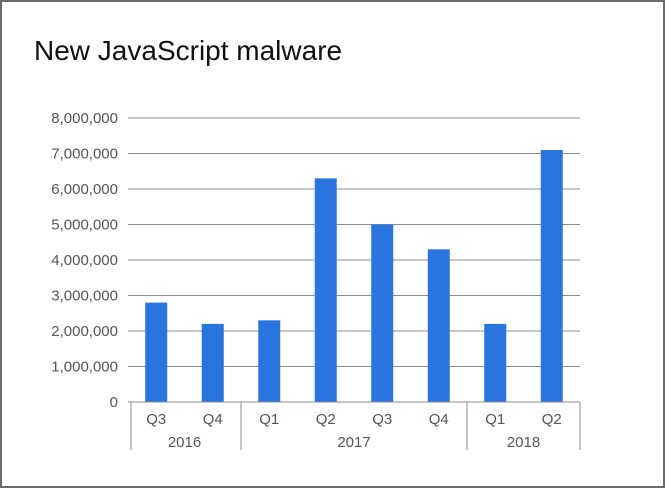 This screenshot has height=488, width=665. I want to click on x-group-label: 2018, so click(523, 442).